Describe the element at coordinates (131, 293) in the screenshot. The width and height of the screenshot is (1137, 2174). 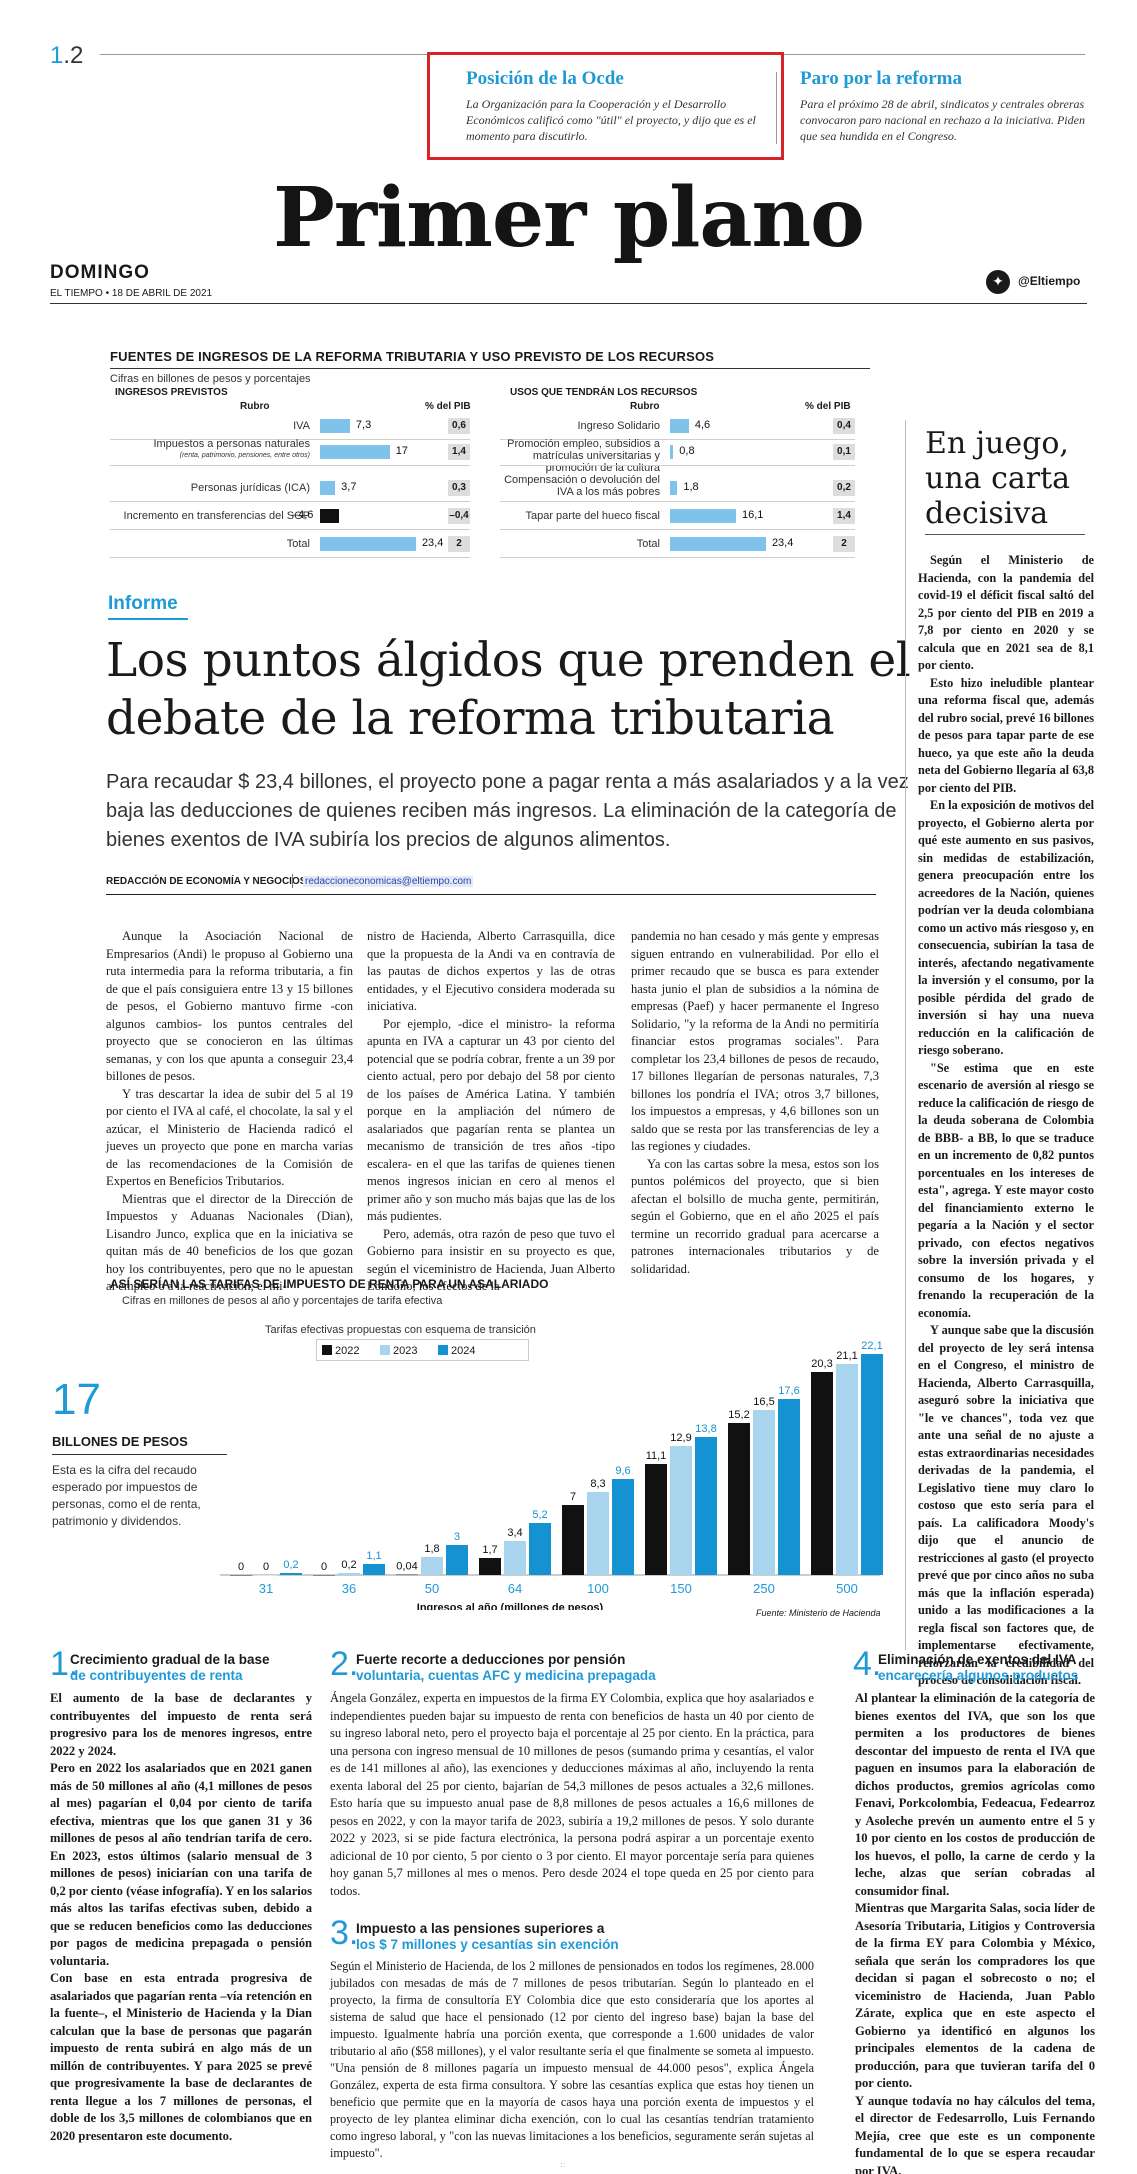
I see `date-label: EL TIEMPO • 18 DE ABRIL DE 2021` at that location.